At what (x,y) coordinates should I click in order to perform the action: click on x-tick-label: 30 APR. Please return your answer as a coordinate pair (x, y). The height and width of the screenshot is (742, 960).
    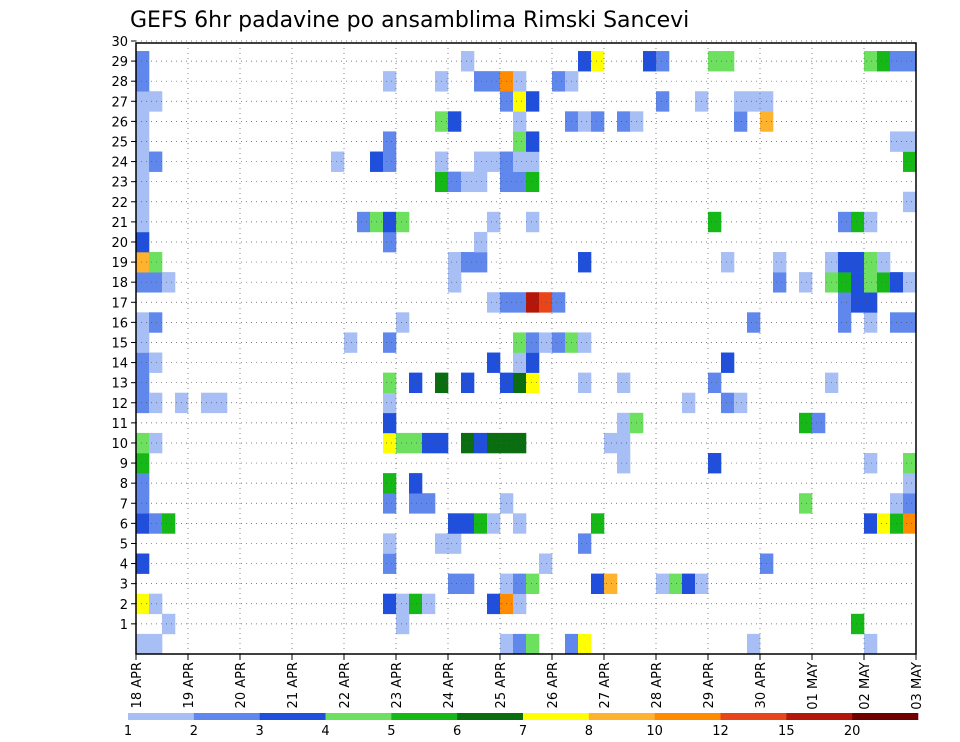
    Looking at the image, I should click on (761, 685).